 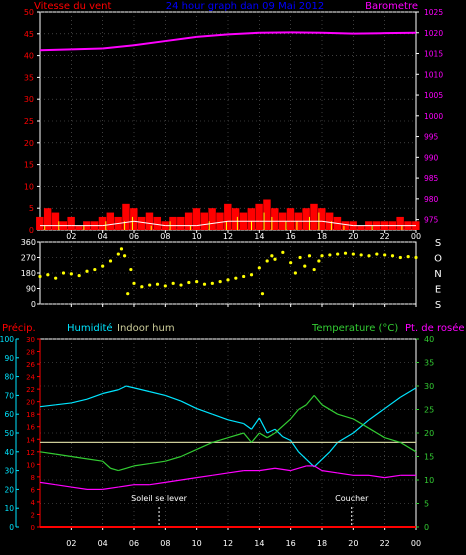 What do you see at coordinates (245, 6) in the screenshot?
I see `chart-title: 24 hour graph dan 09 Mai 2012` at bounding box center [245, 6].